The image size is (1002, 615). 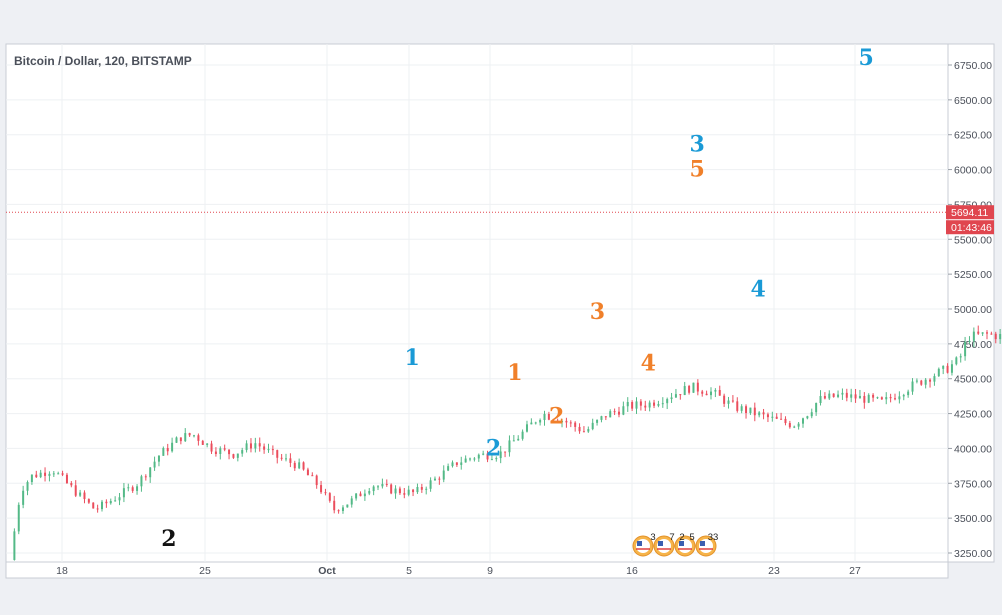 I want to click on price-tick-label: 6250.00, so click(x=973, y=136).